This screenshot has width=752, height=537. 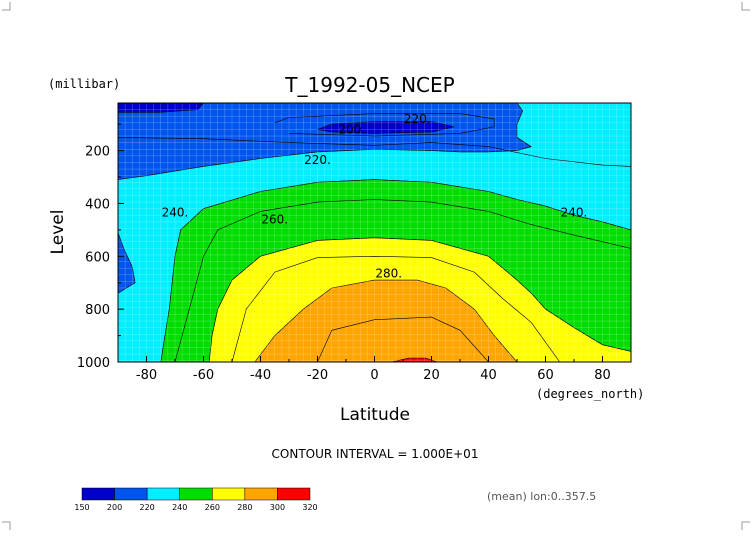 What do you see at coordinates (244, 507) in the screenshot?
I see `colorbar-label: 280` at bounding box center [244, 507].